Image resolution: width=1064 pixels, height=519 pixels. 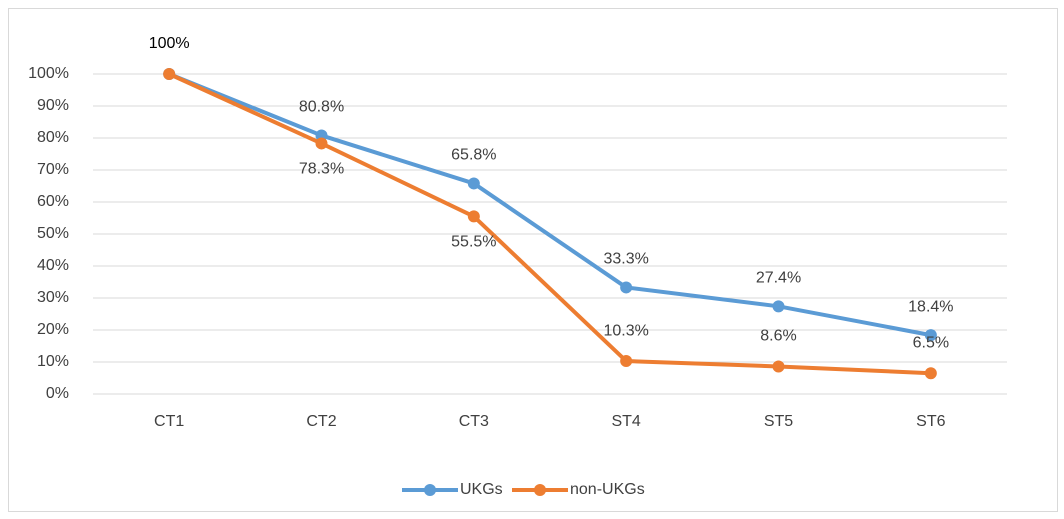 What do you see at coordinates (53, 201) in the screenshot?
I see `y-tick-label: 60%` at bounding box center [53, 201].